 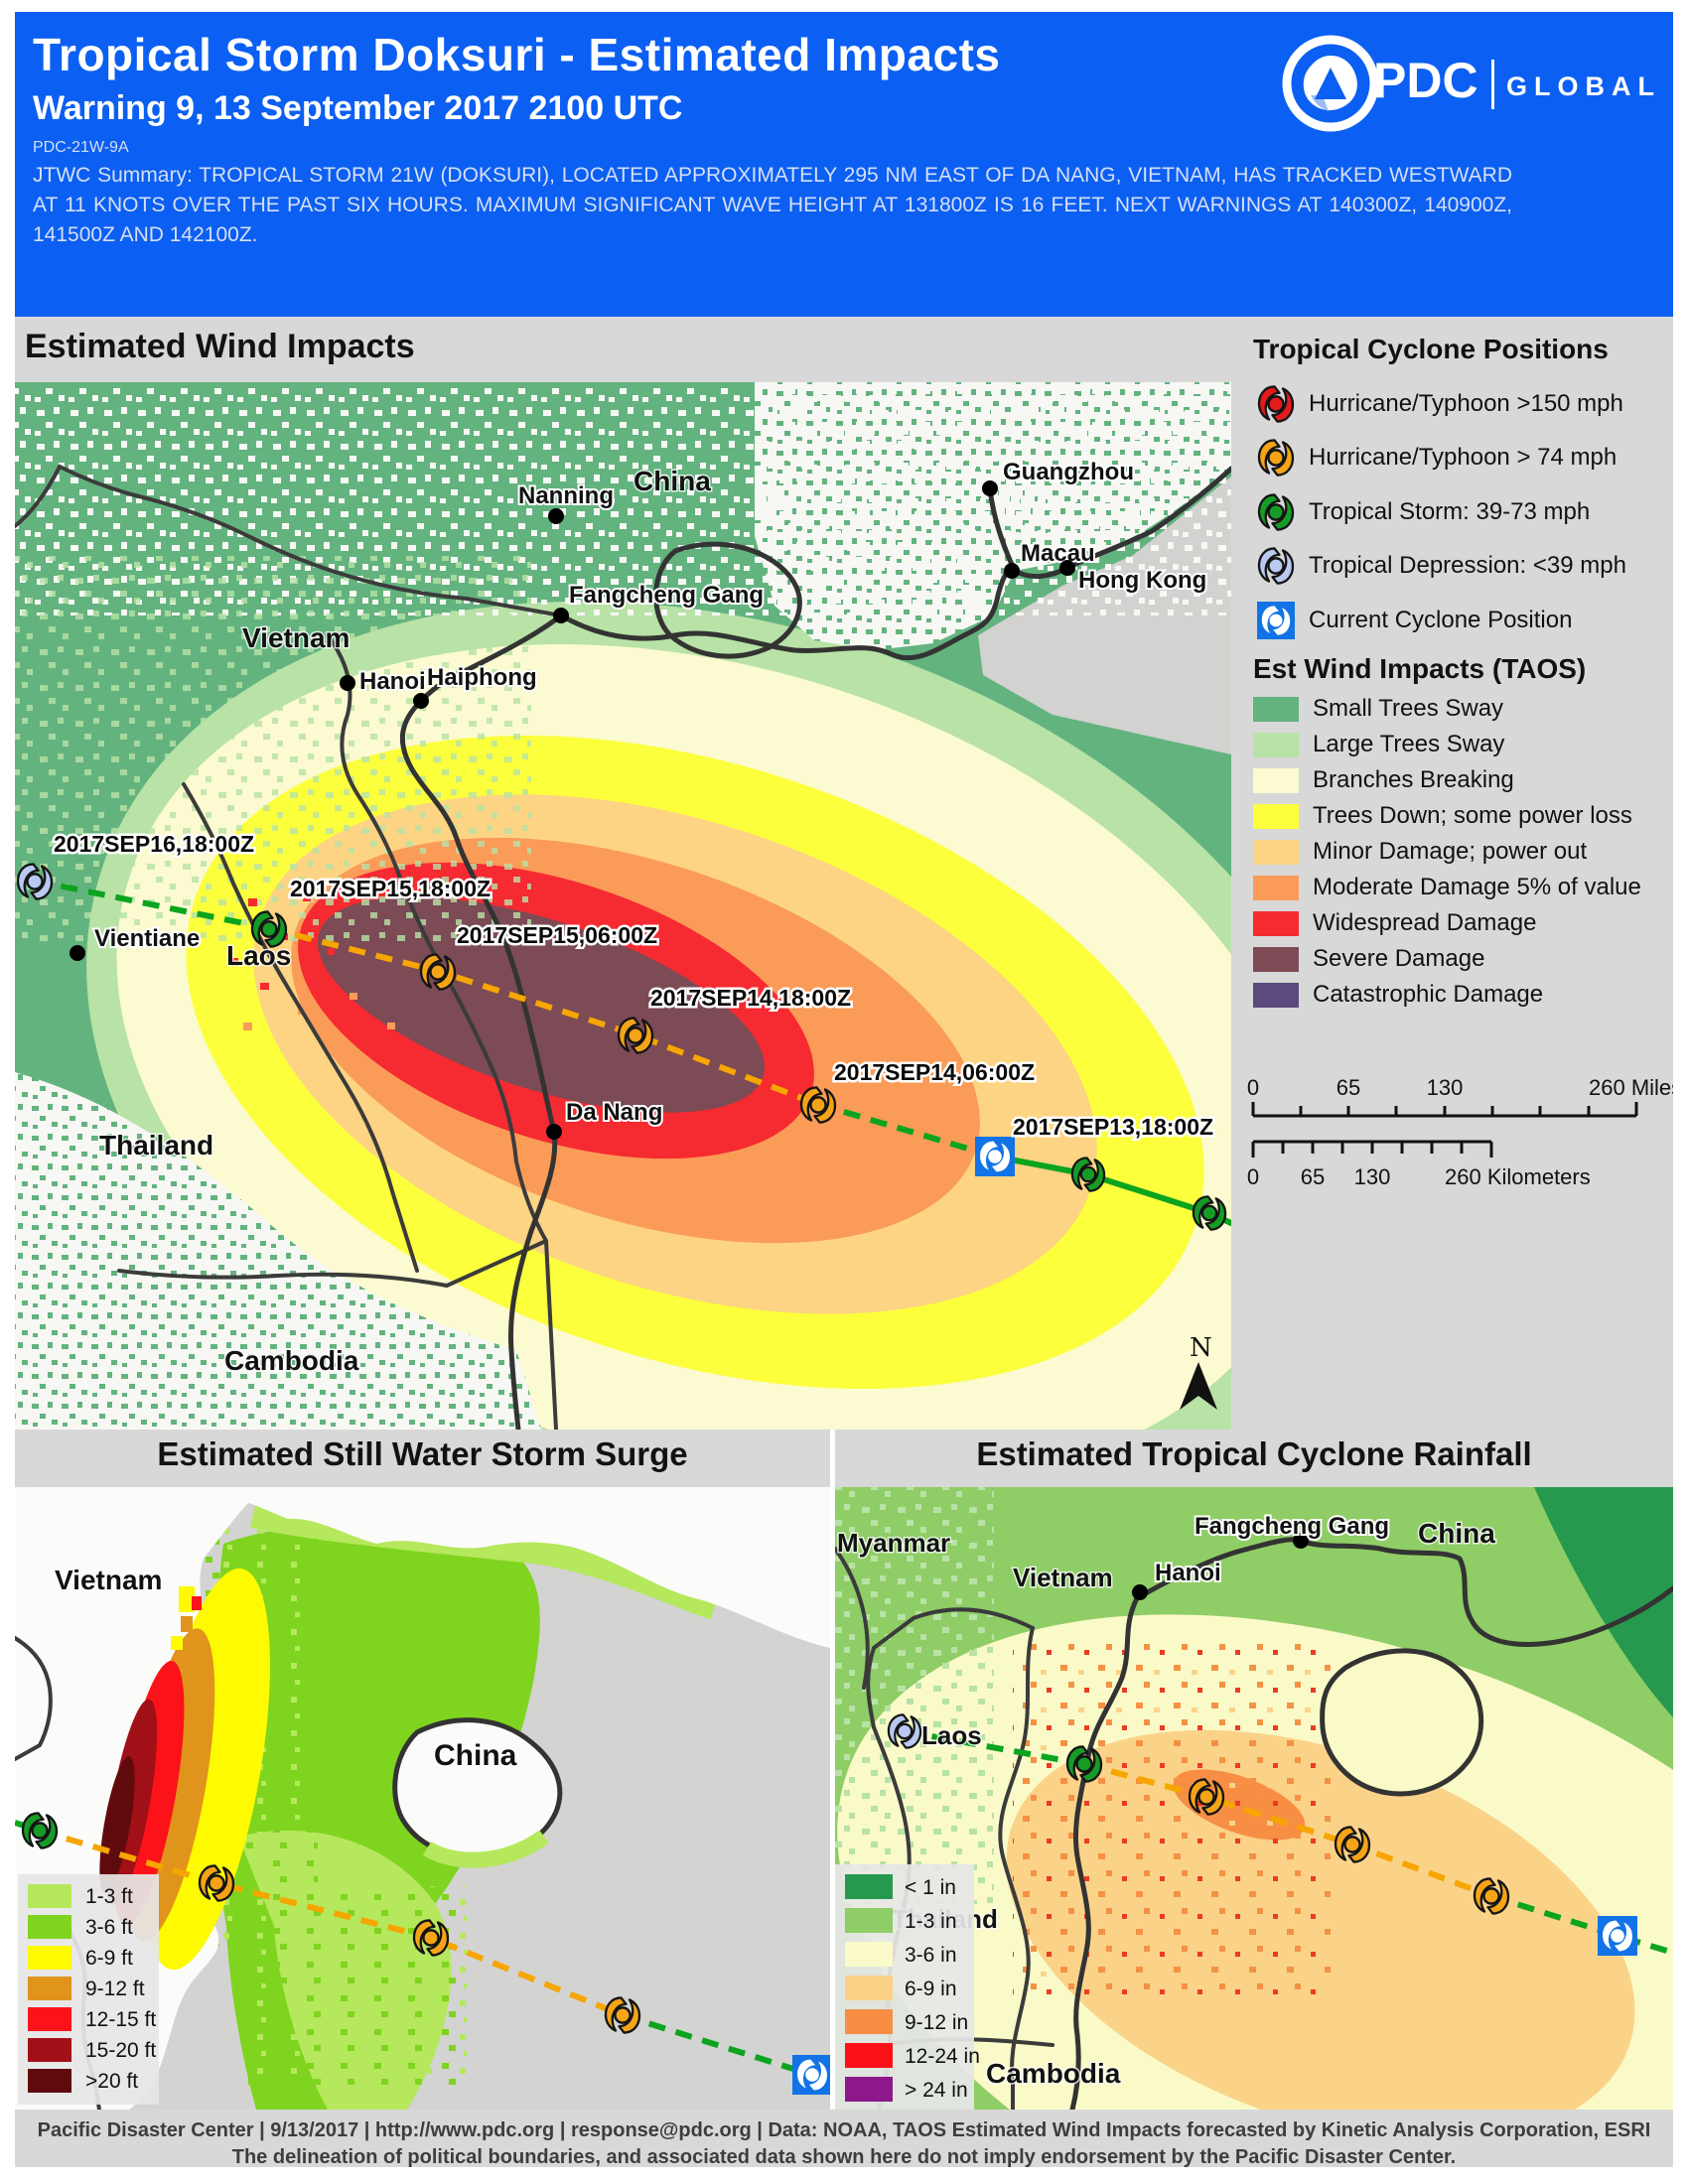 I want to click on legend-item: Tropical Depression: <39 mph, so click(x=1441, y=566).